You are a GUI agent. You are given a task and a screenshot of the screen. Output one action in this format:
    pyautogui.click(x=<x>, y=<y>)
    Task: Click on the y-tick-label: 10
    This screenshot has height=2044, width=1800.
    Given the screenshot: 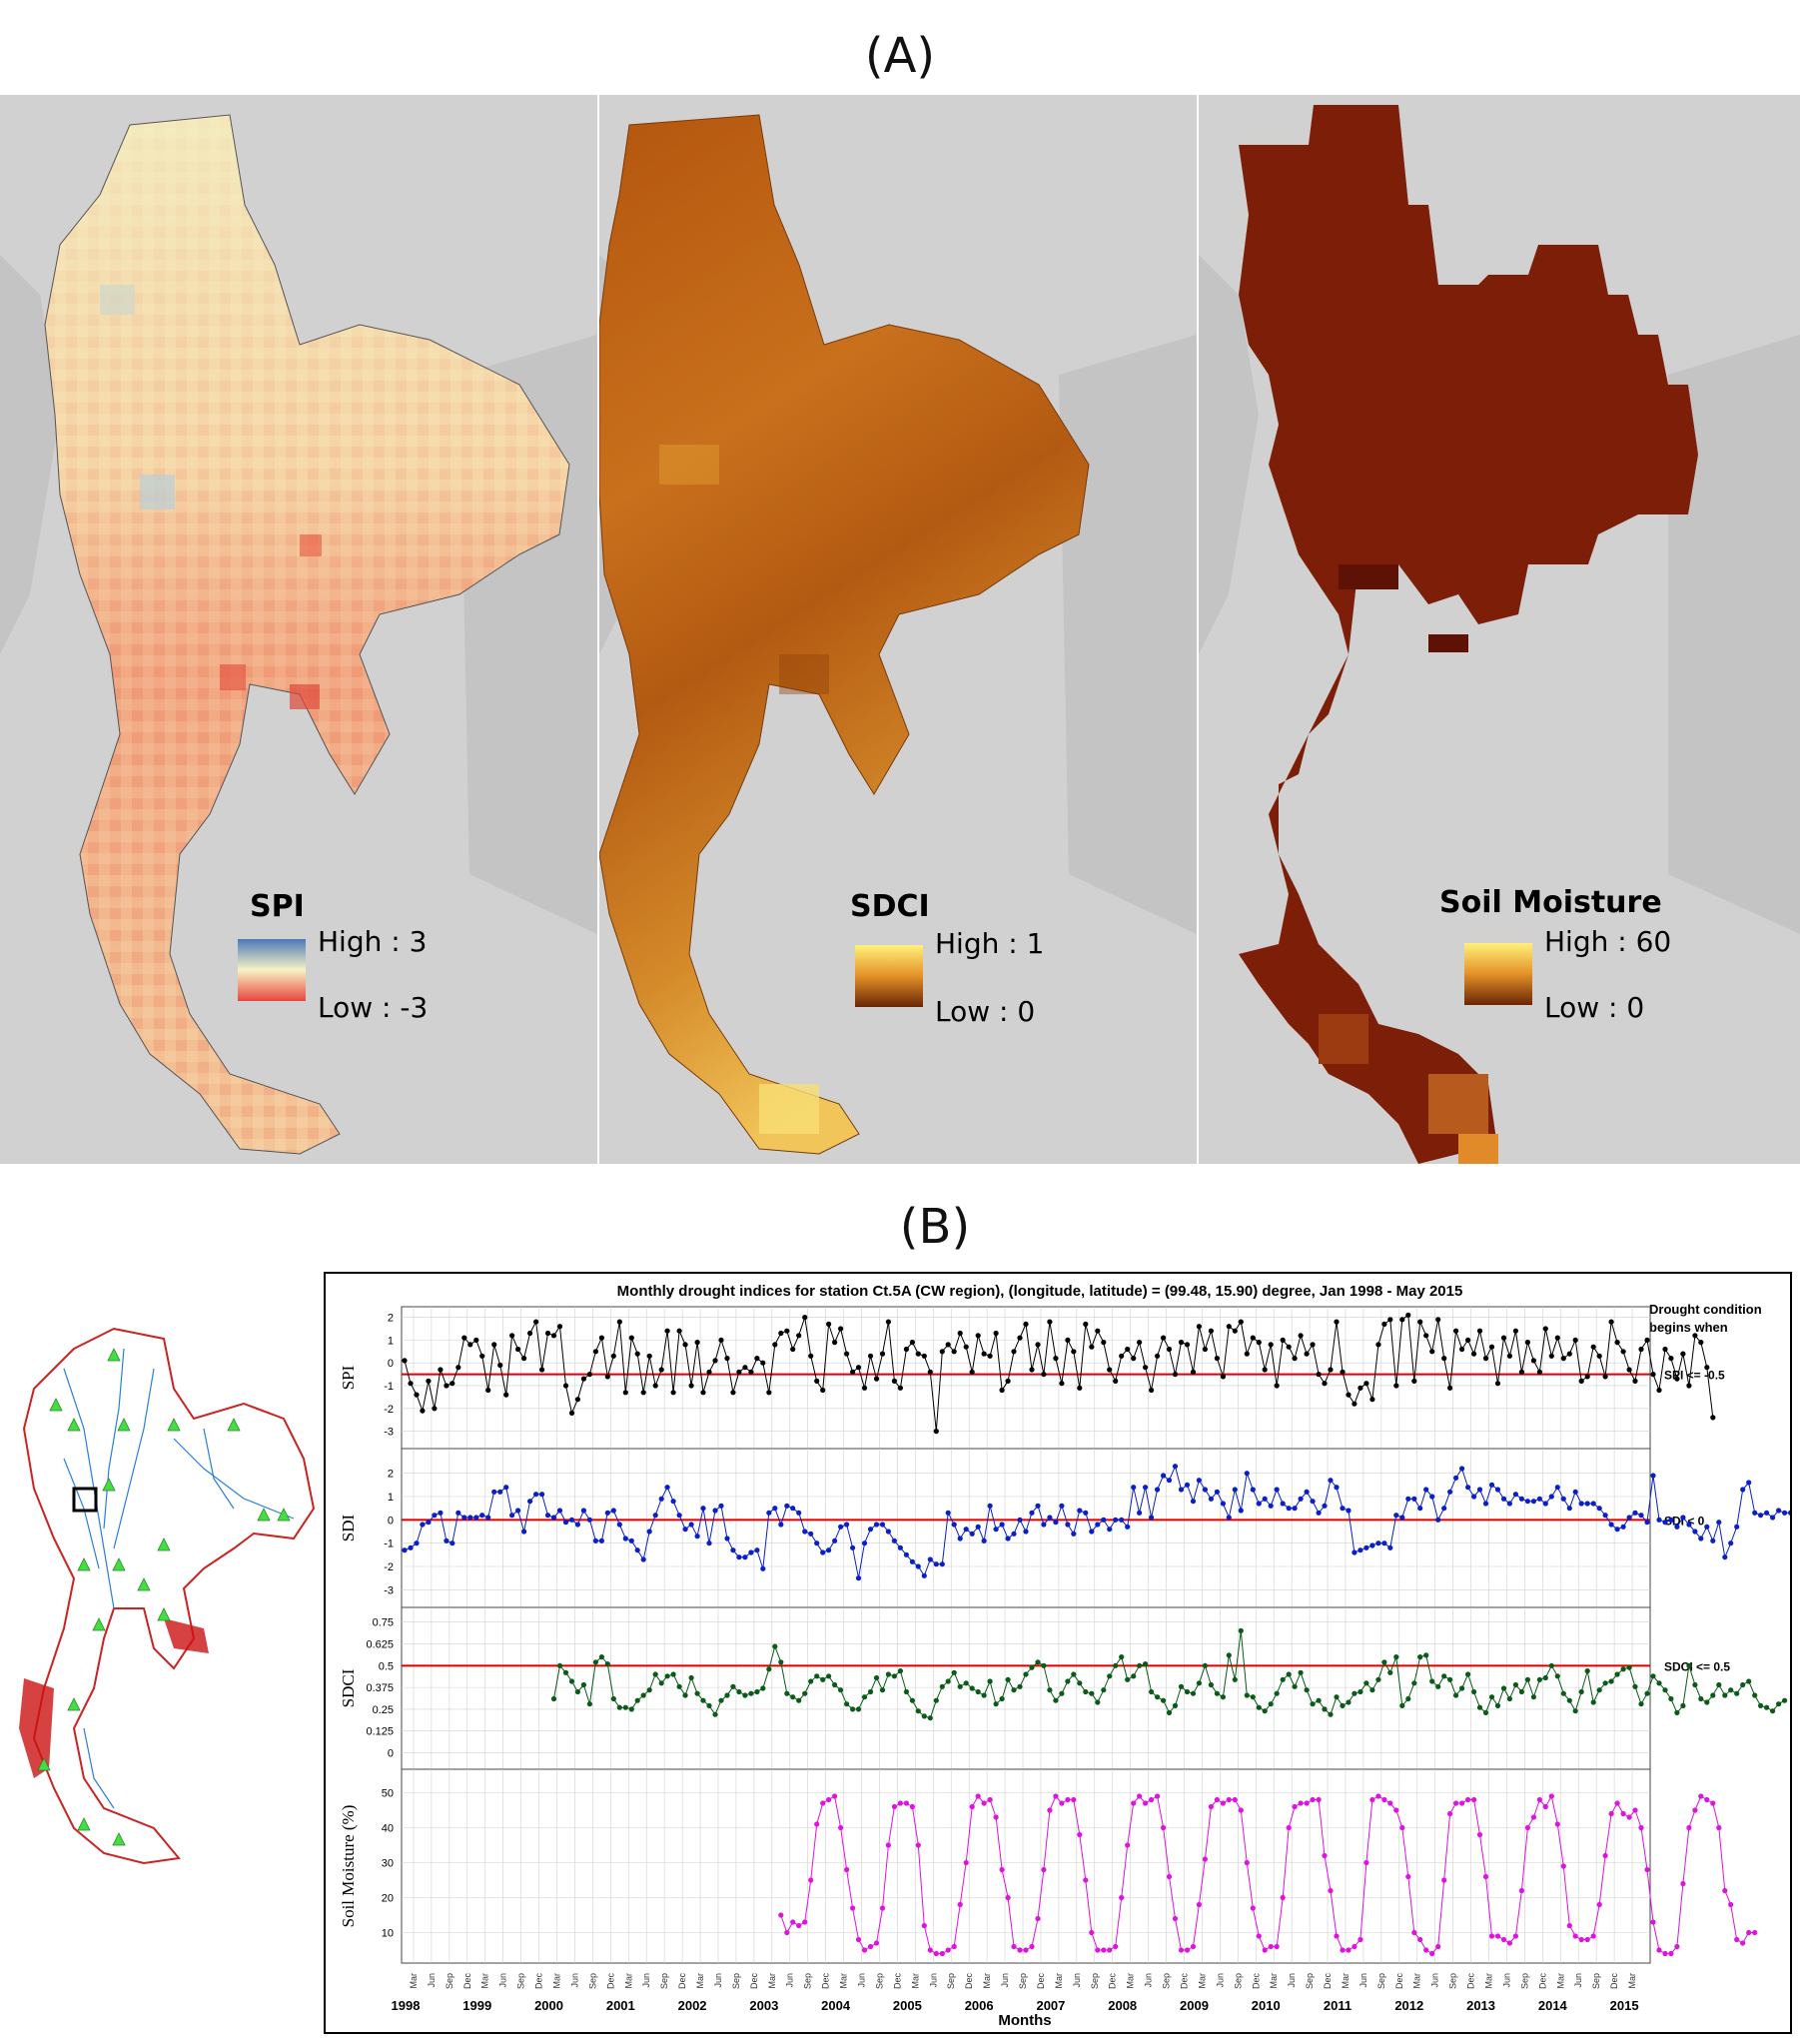 What is the action you would take?
    pyautogui.click(x=388, y=1934)
    